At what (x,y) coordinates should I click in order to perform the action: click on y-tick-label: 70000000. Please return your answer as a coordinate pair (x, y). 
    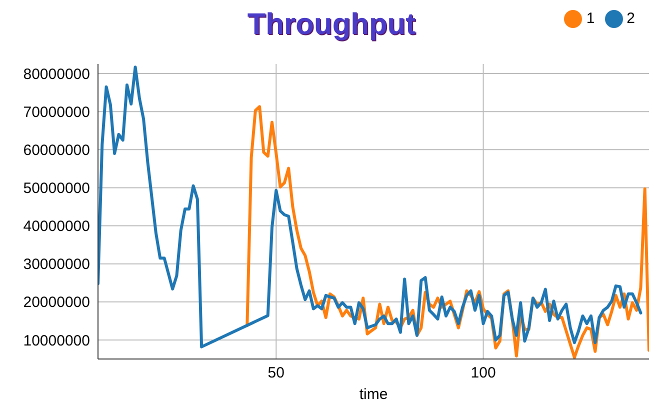
    Looking at the image, I should click on (56, 112).